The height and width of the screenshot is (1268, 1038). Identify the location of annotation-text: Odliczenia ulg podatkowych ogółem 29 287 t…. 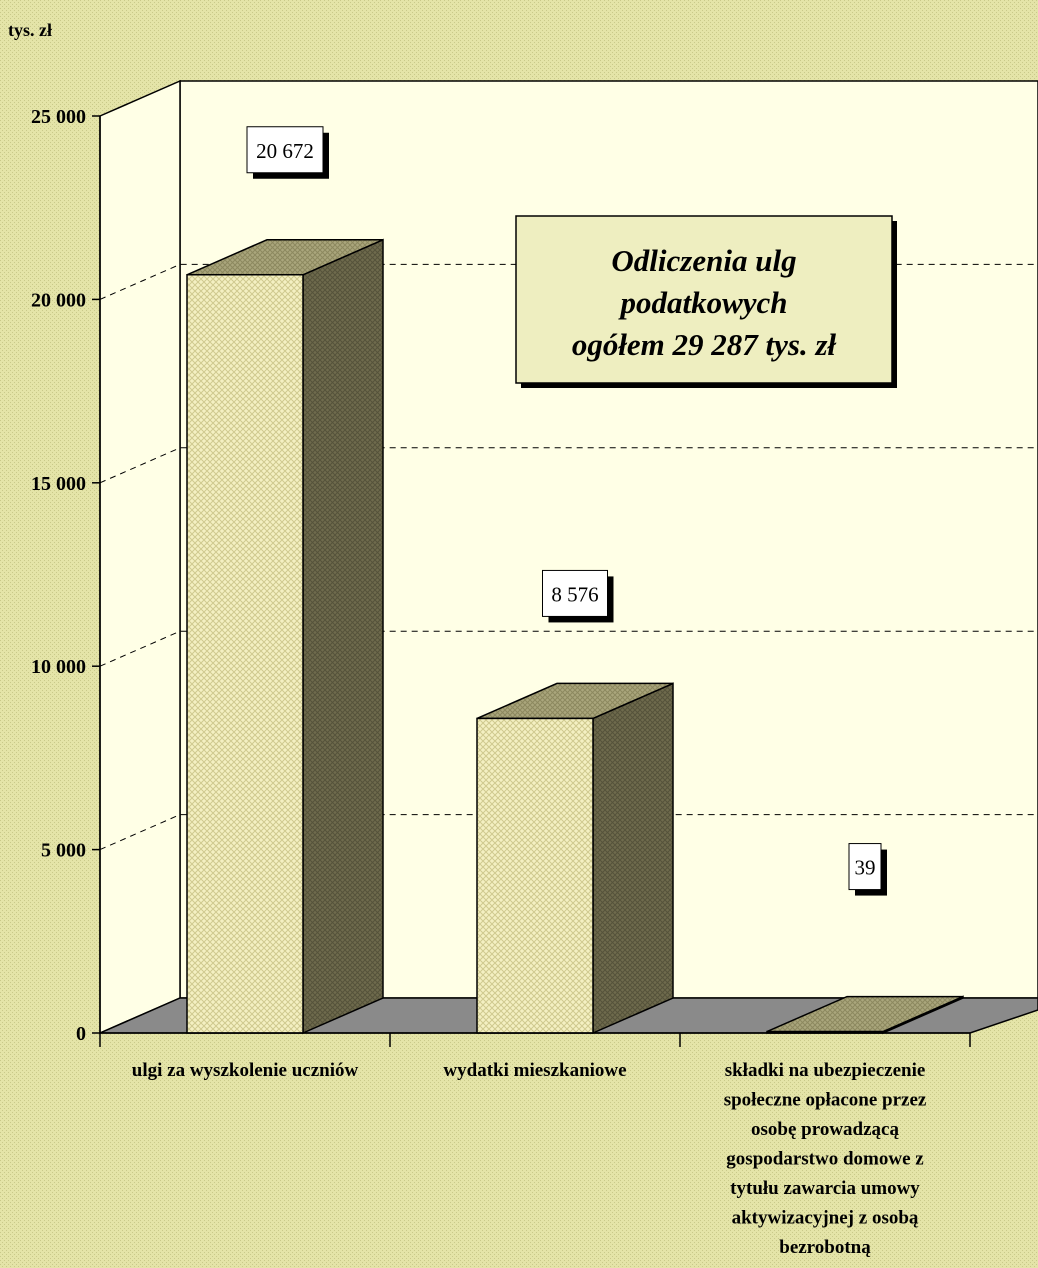
(704, 302).